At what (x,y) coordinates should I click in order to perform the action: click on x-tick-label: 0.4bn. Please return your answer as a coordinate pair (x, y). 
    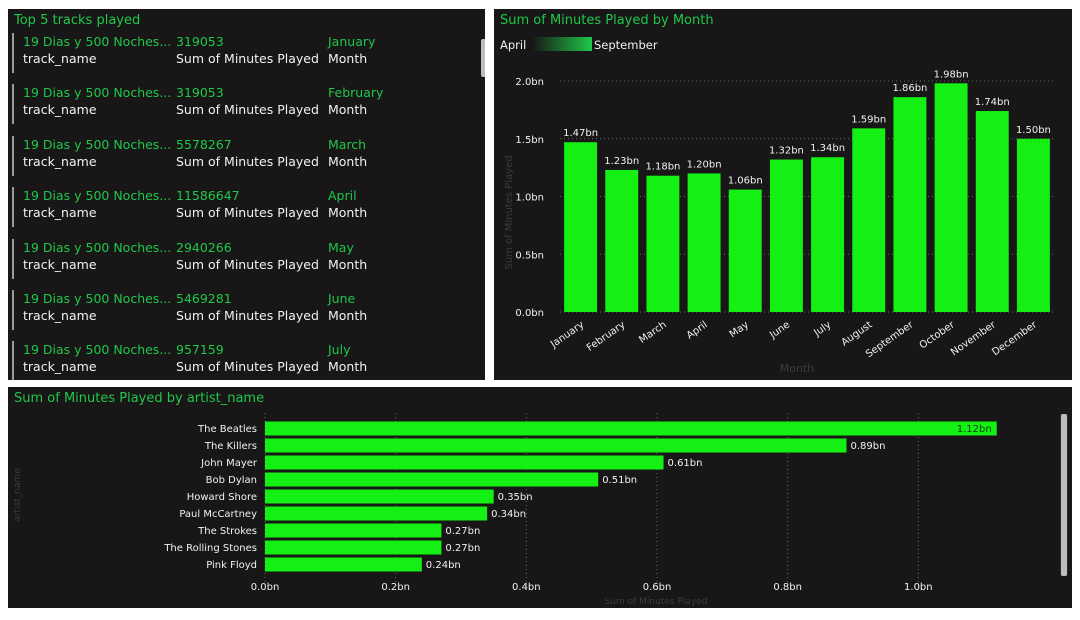
    Looking at the image, I should click on (526, 587).